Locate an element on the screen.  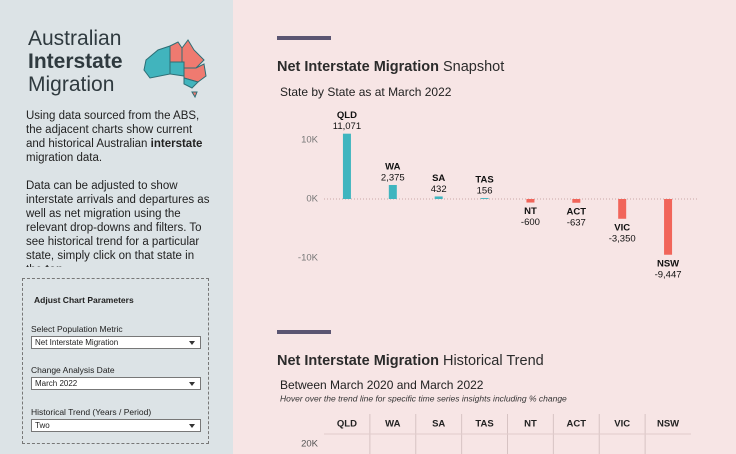
title-line: Interstate is located at coordinates (75, 61).